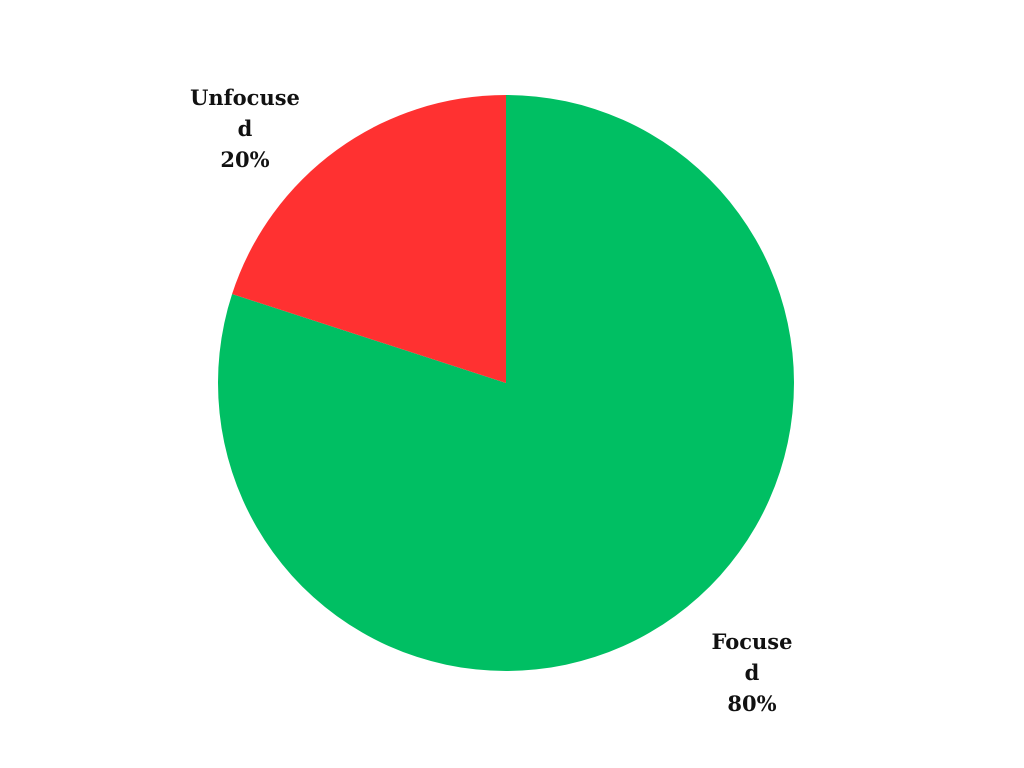 The width and height of the screenshot is (1024, 768). Describe the element at coordinates (244, 159) in the screenshot. I see `slice-value-label: 20%` at that location.